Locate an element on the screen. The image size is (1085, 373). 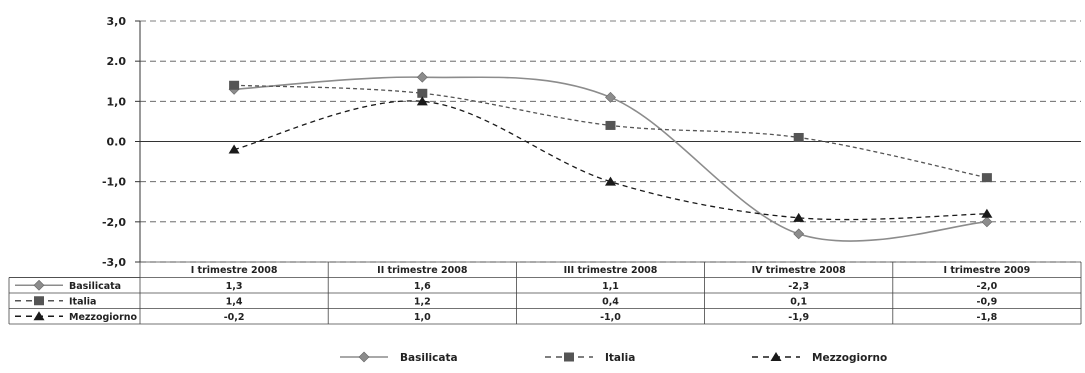
y-tick-label: 0.0 is located at coordinates (117, 142).